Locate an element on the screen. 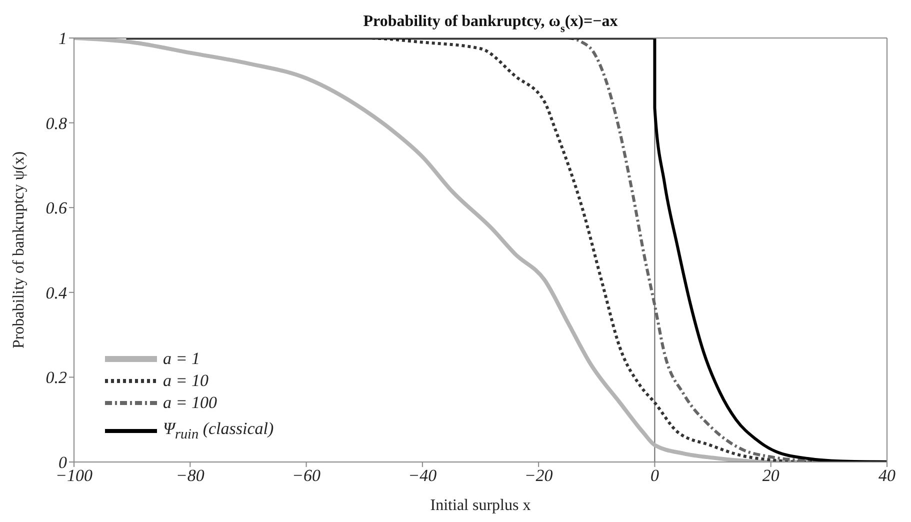 Image resolution: width=911 pixels, height=522 pixels. legend-label: a = 100 is located at coordinates (190, 402).